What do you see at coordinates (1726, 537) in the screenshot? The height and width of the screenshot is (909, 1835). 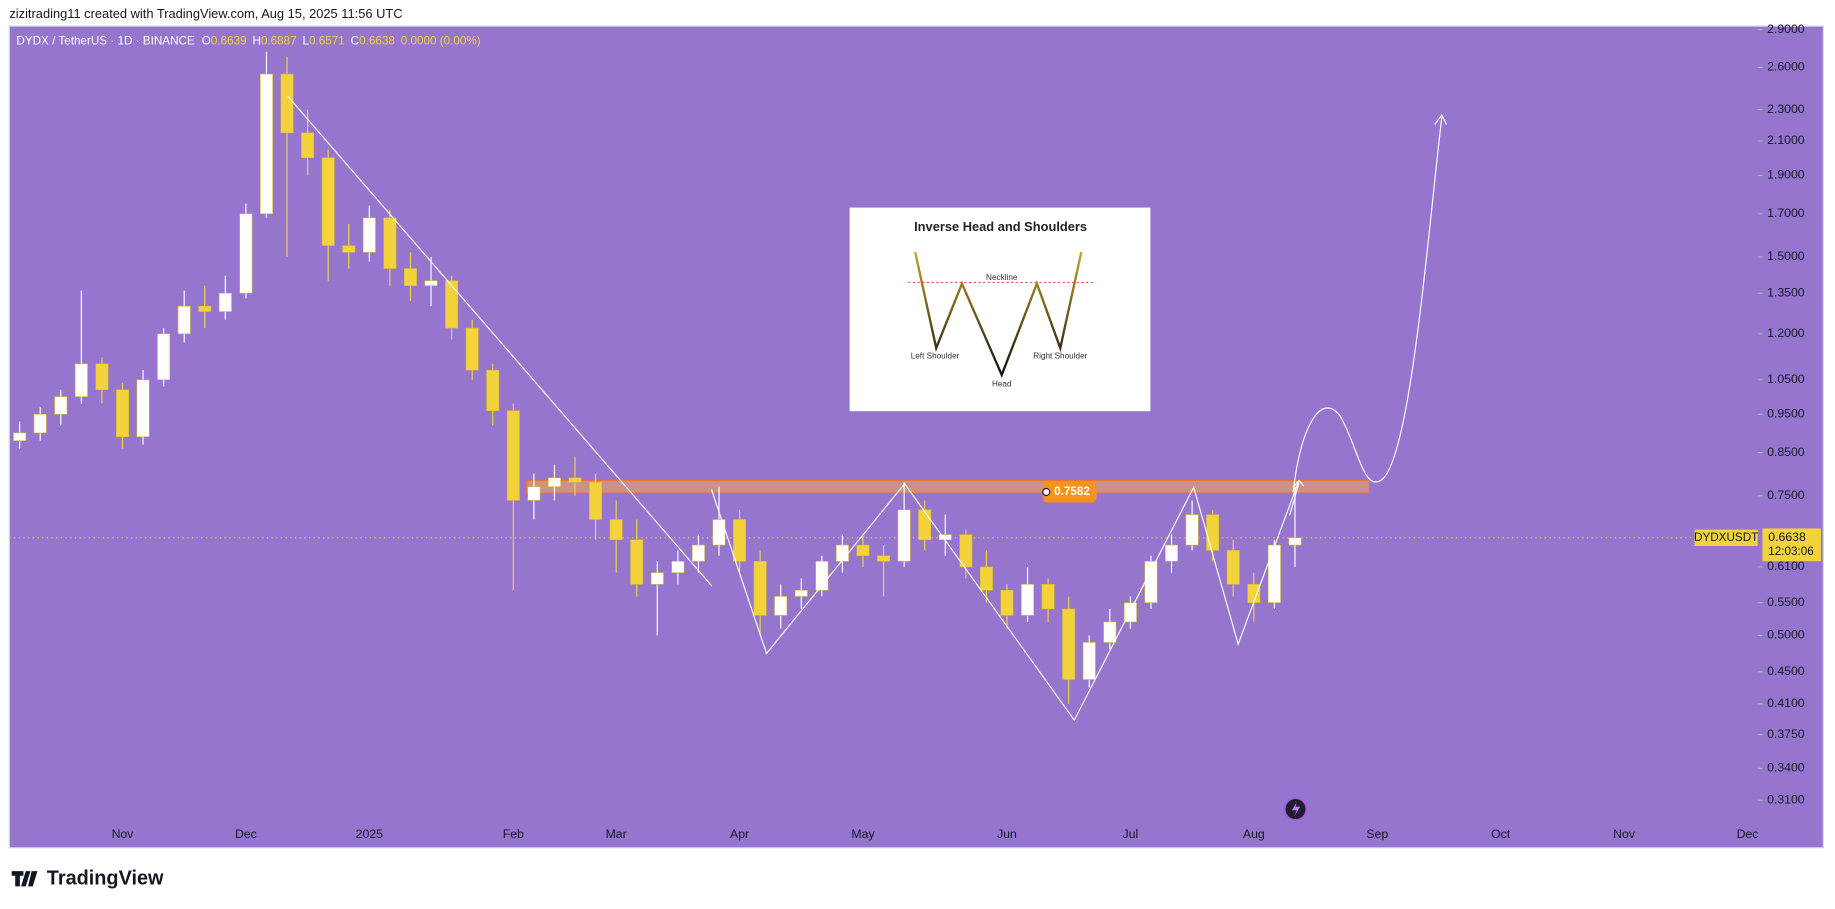 I see `ticker-tag: DYDXUSDT` at bounding box center [1726, 537].